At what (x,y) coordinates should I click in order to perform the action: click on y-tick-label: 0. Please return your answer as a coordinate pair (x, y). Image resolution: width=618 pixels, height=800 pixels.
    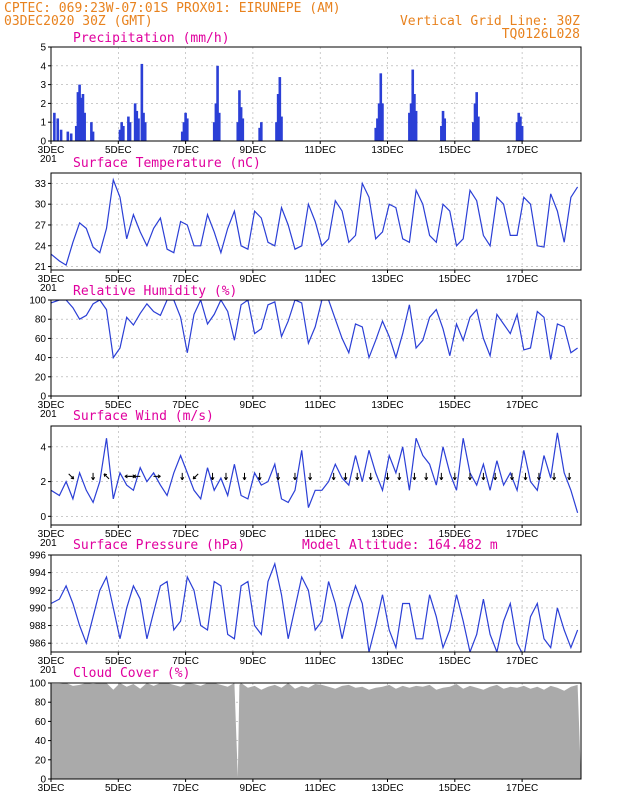
    Looking at the image, I should click on (43, 780).